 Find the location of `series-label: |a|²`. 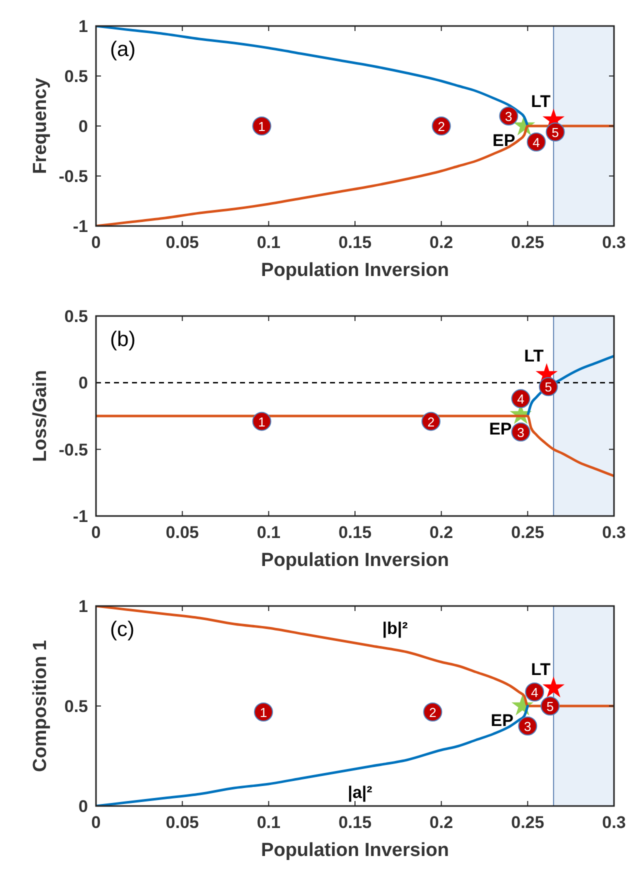

series-label: |a|² is located at coordinates (360, 792).